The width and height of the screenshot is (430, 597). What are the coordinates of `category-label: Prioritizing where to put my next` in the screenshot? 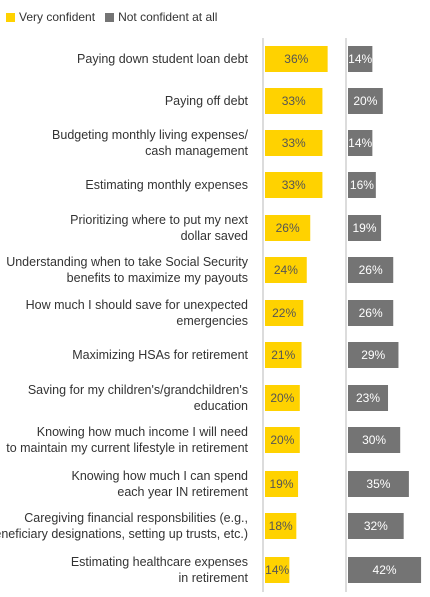 It's located at (159, 220).